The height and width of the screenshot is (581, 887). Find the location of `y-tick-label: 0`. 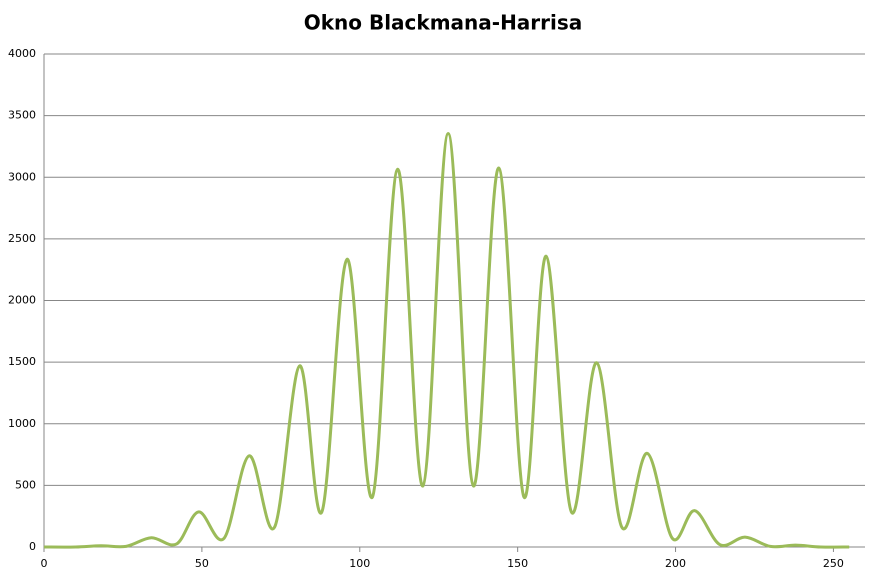

y-tick-label: 0 is located at coordinates (32, 546).